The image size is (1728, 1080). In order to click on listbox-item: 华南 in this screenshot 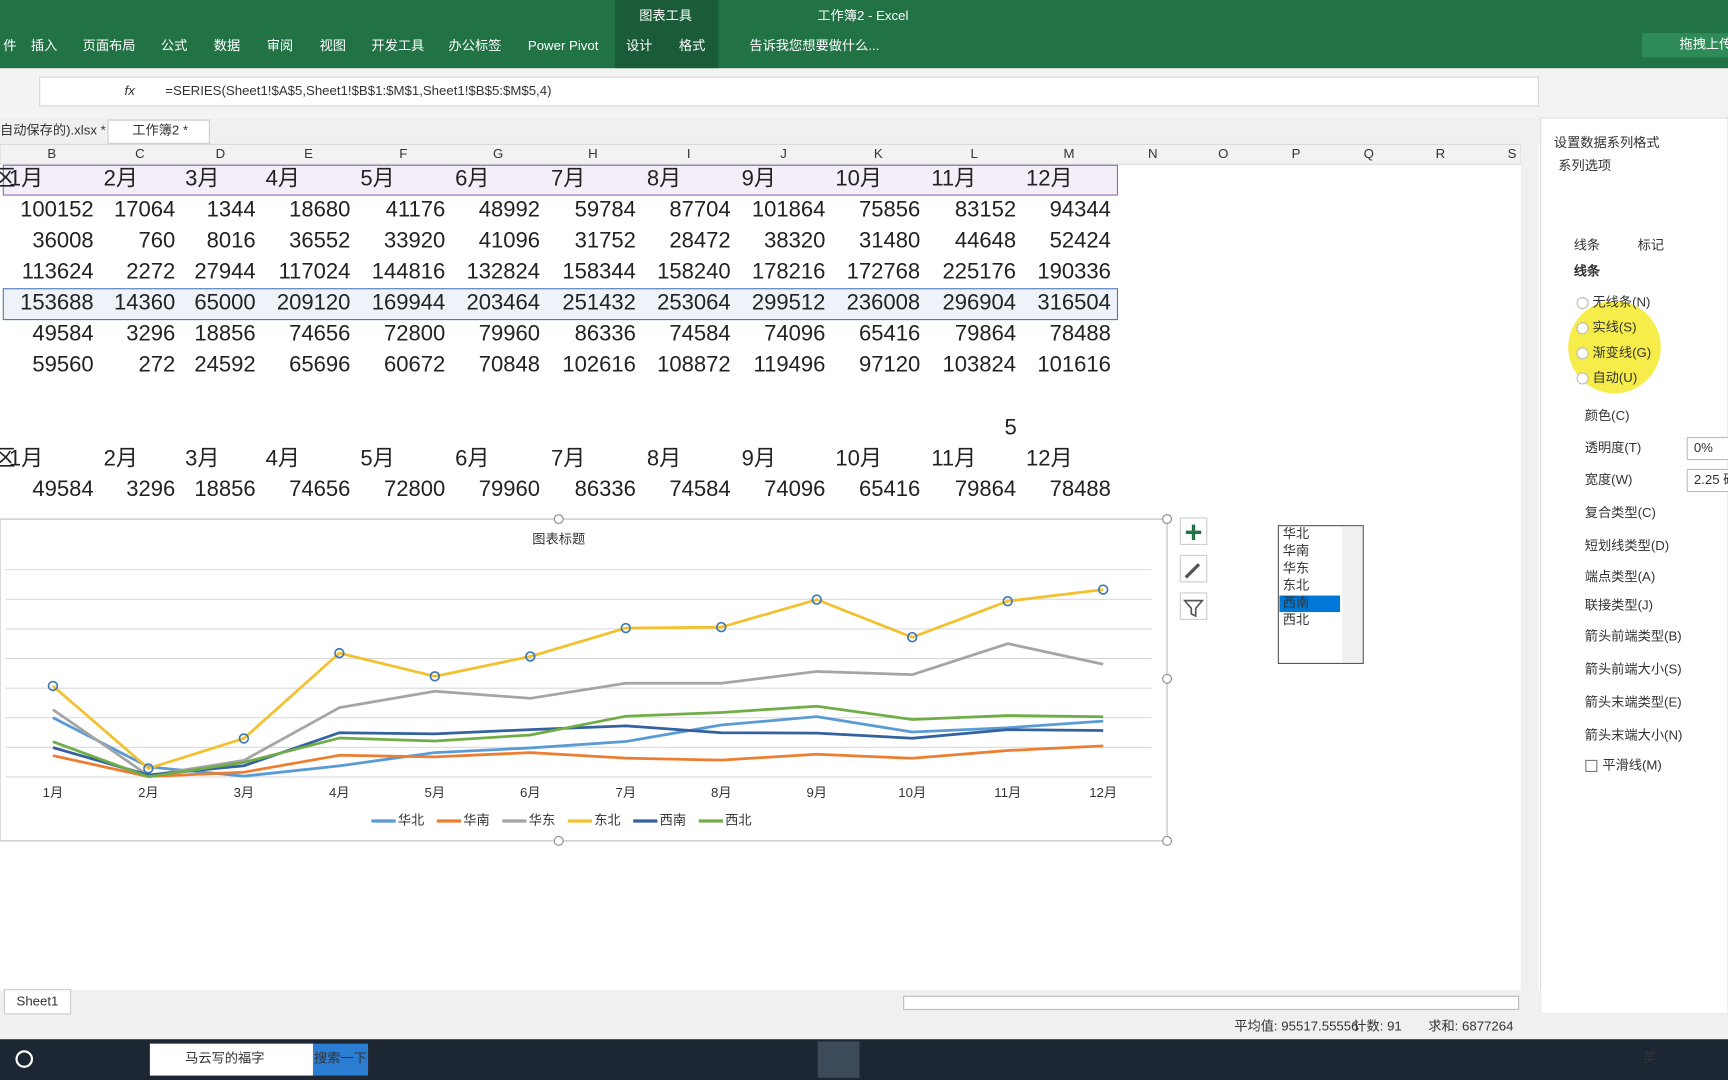, I will do `click(1296, 550)`.